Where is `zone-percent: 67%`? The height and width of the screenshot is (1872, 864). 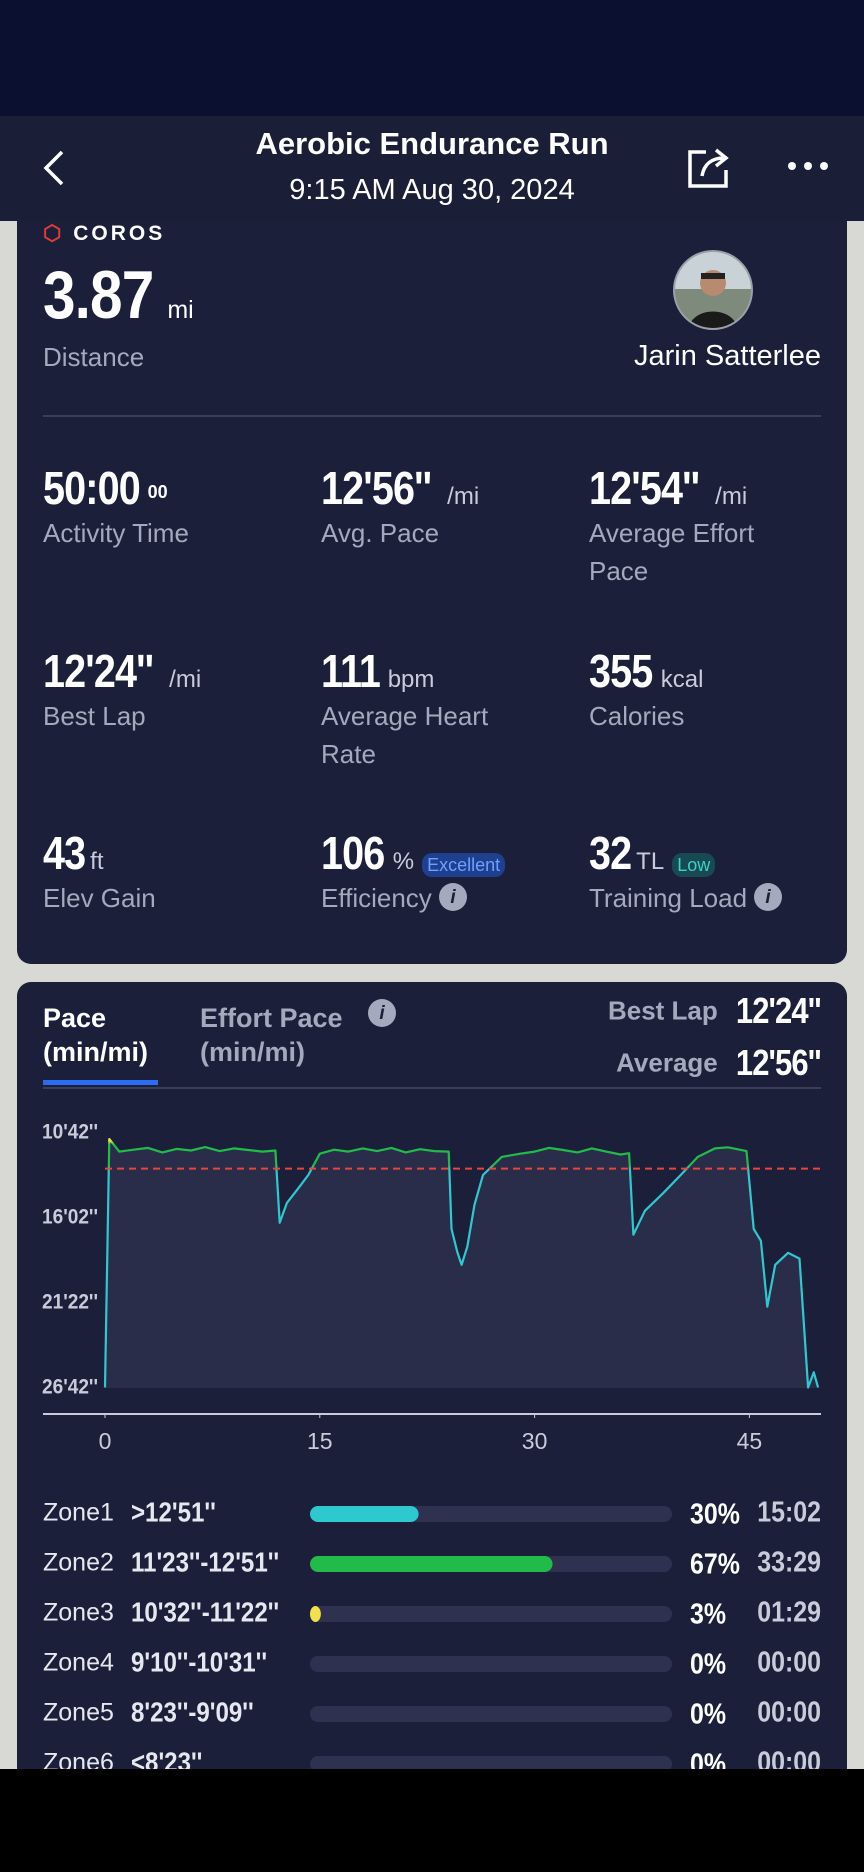
zone-percent: 67% is located at coordinates (715, 1564).